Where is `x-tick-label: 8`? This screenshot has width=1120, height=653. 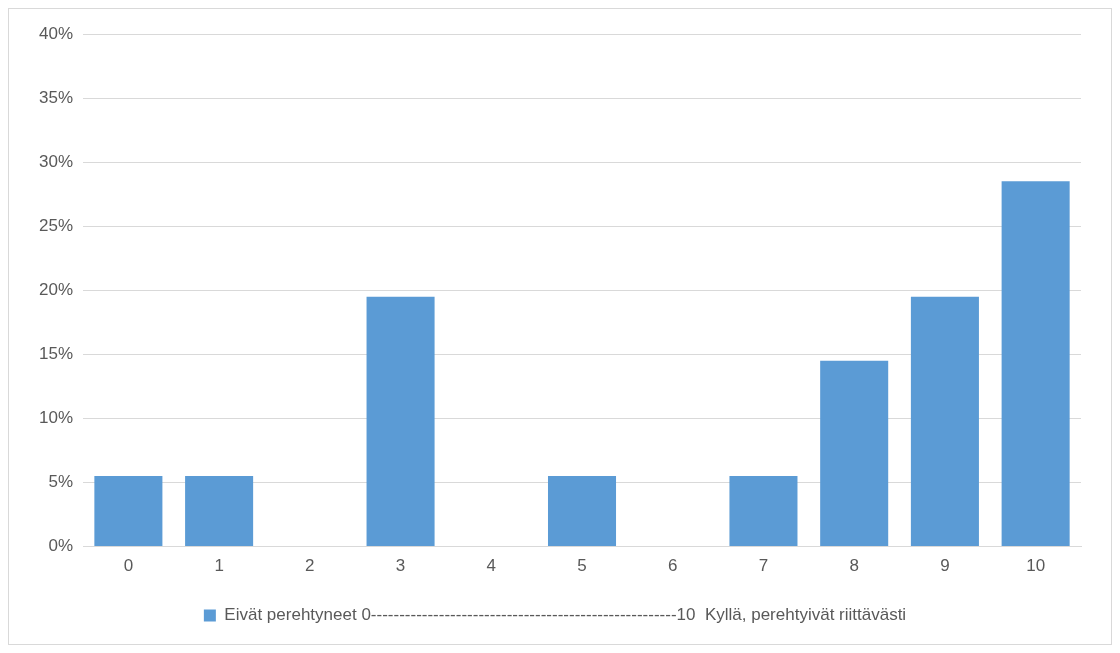 x-tick-label: 8 is located at coordinates (854, 566).